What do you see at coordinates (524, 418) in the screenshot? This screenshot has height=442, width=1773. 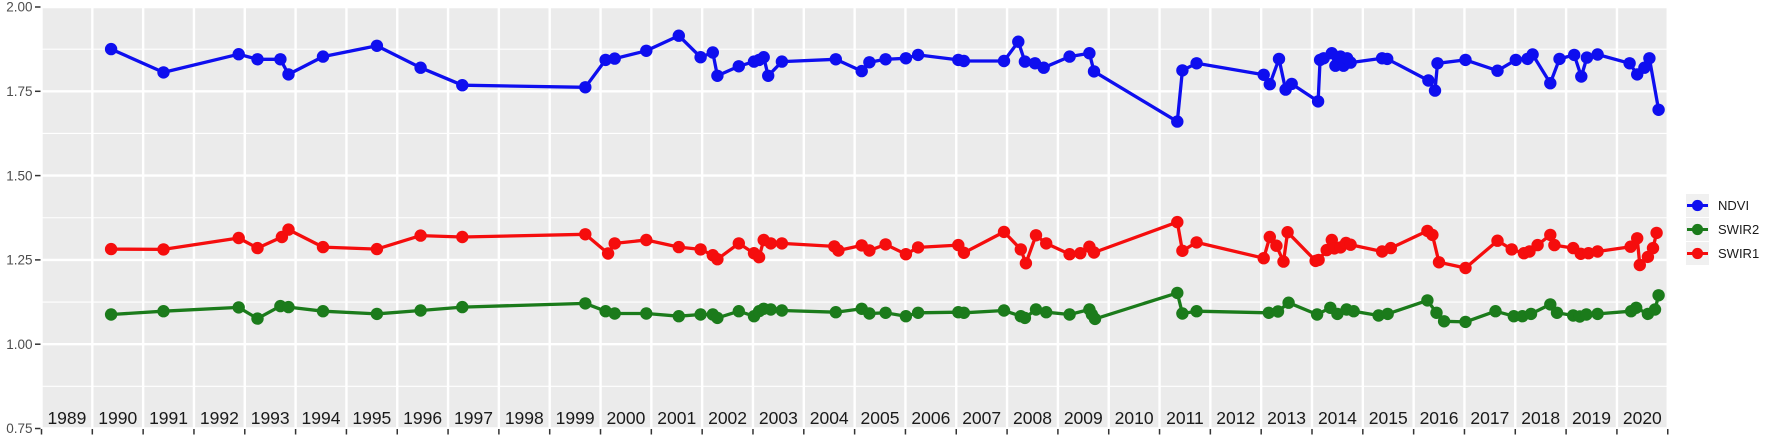 I see `x-tick-label: 1998` at bounding box center [524, 418].